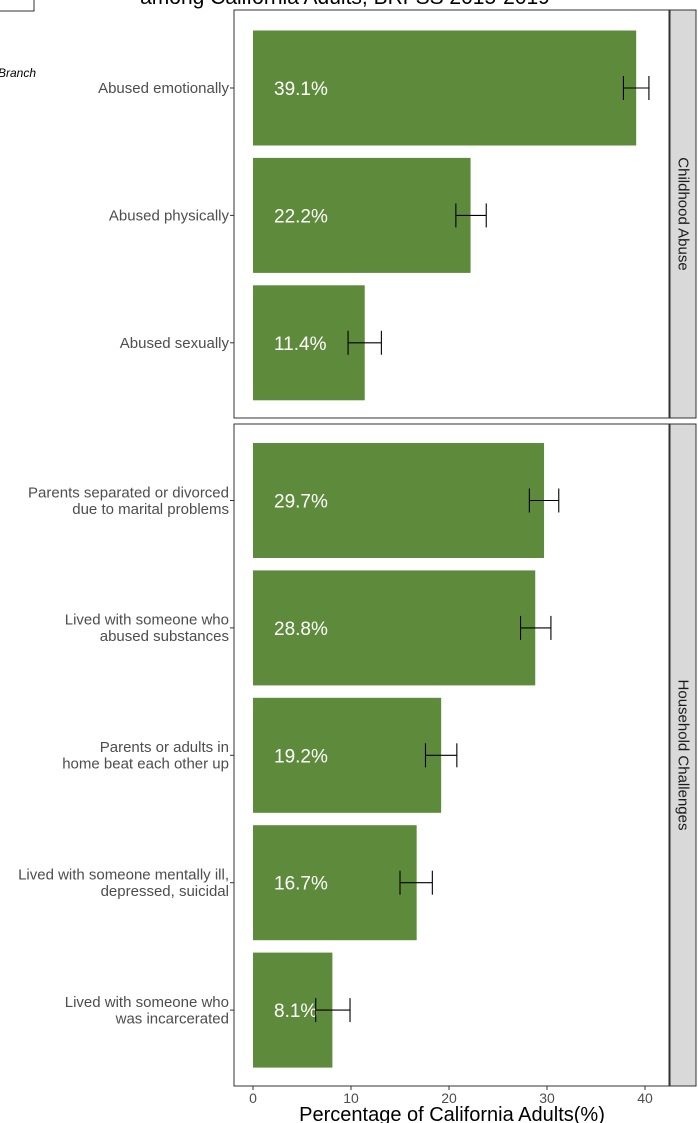 This screenshot has height=1123, width=698. What do you see at coordinates (645, 1098) in the screenshot?
I see `x-tick-label: 40` at bounding box center [645, 1098].